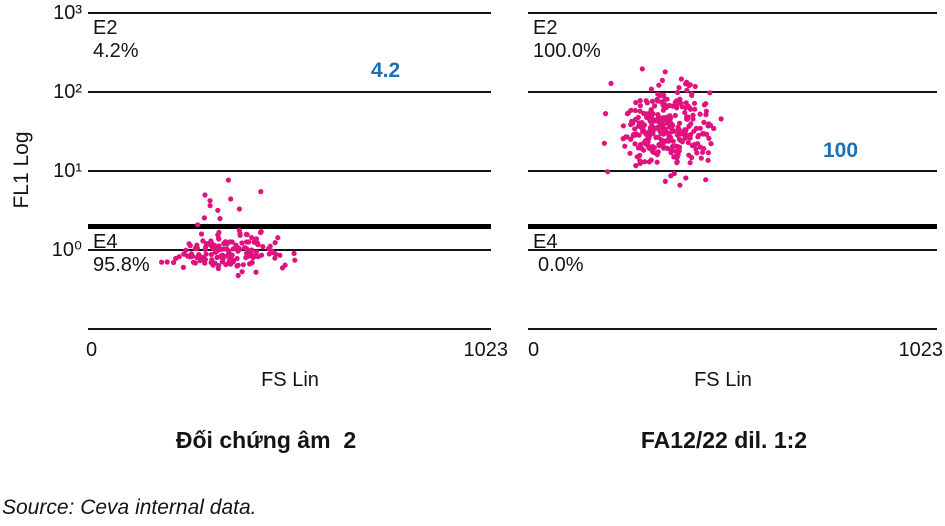  I want to click on gate-e2-percent: 100.0%, so click(567, 51).